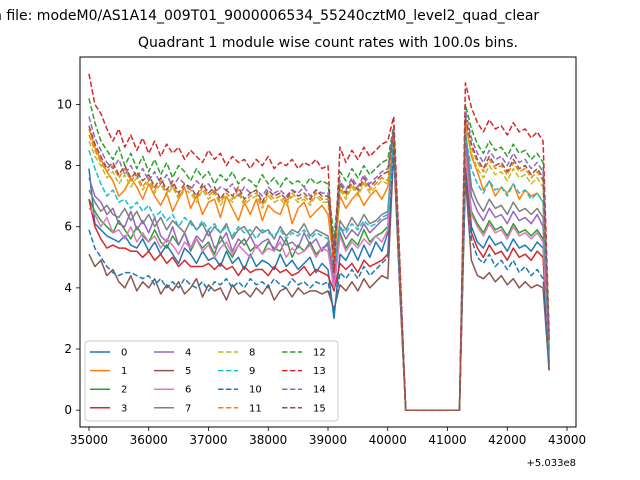 This screenshot has width=640, height=480. I want to click on legend-frame, so click(211, 381).